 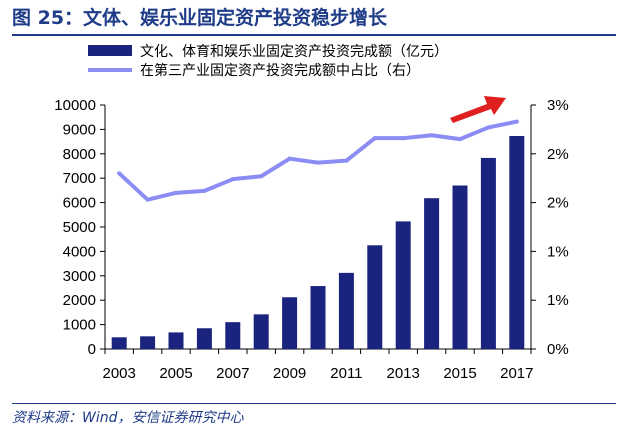 What do you see at coordinates (79, 227) in the screenshot?
I see `y-left-tick-label: 5000` at bounding box center [79, 227].